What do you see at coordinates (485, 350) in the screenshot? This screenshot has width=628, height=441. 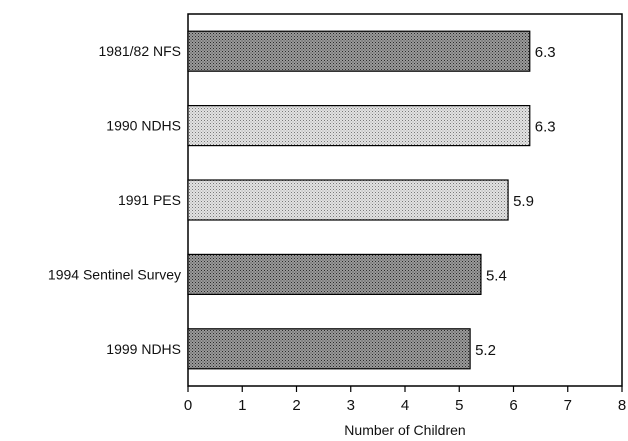 I see `data-label-4: 5.2` at bounding box center [485, 350].